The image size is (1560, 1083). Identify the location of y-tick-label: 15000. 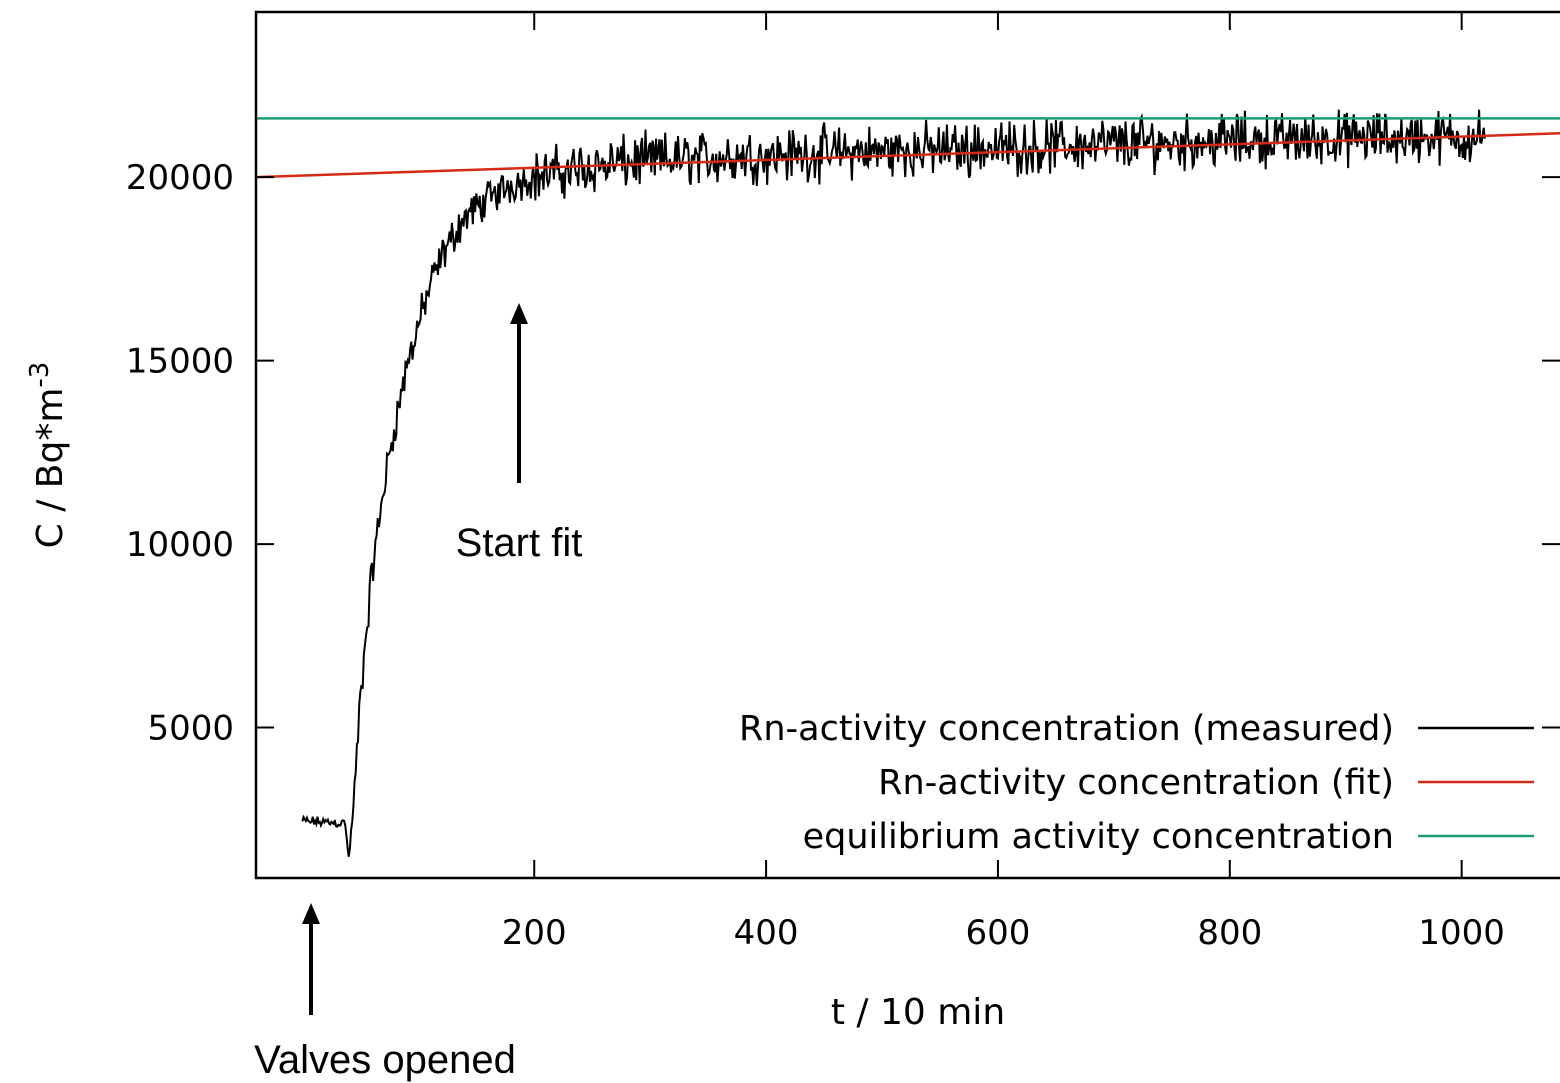
(180, 362).